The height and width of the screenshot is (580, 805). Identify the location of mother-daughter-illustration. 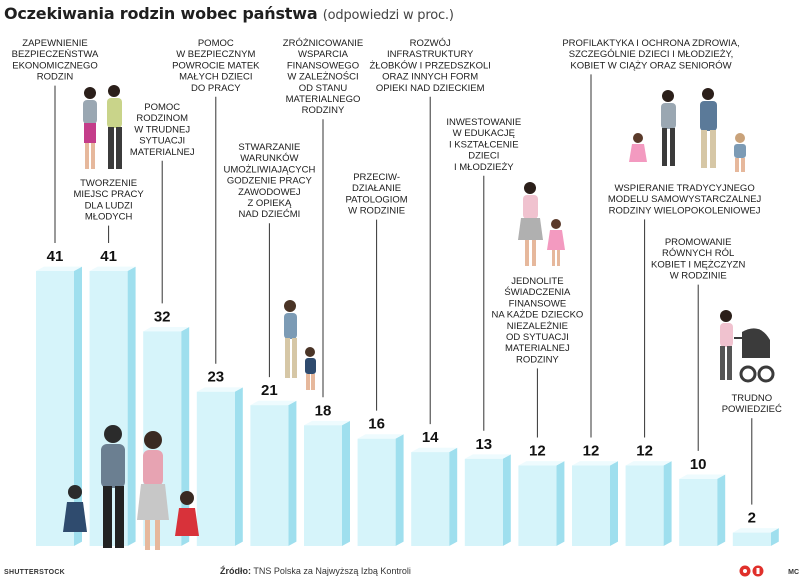
(541, 224).